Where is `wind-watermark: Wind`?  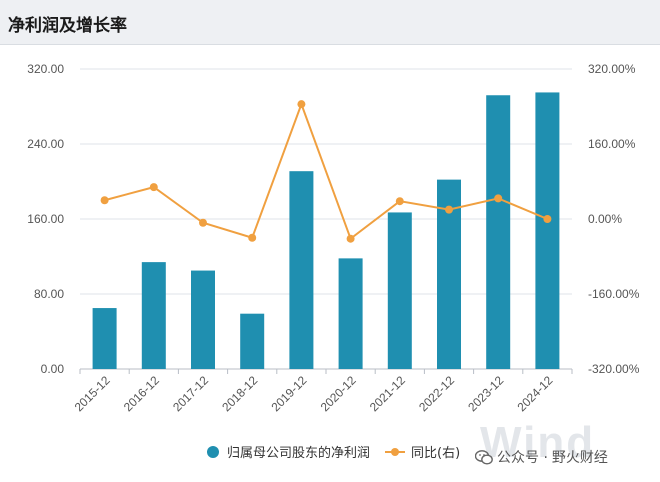 wind-watermark: Wind is located at coordinates (538, 442).